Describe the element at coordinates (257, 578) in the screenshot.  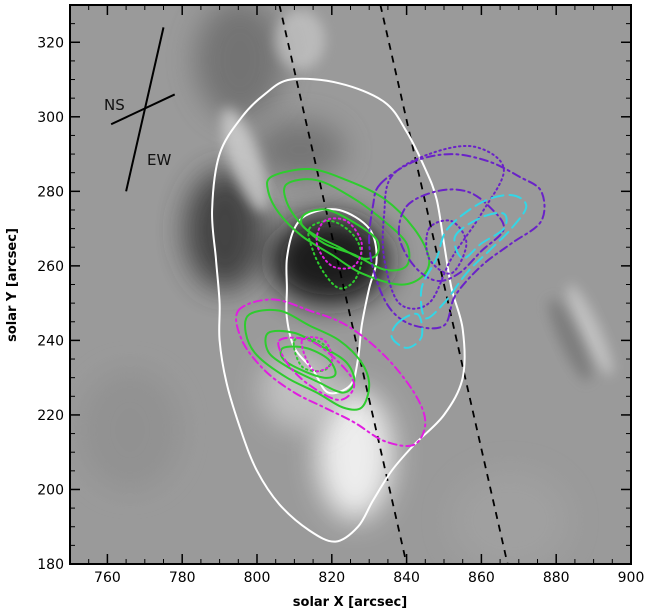
I see `x-tick-label: 800` at that location.